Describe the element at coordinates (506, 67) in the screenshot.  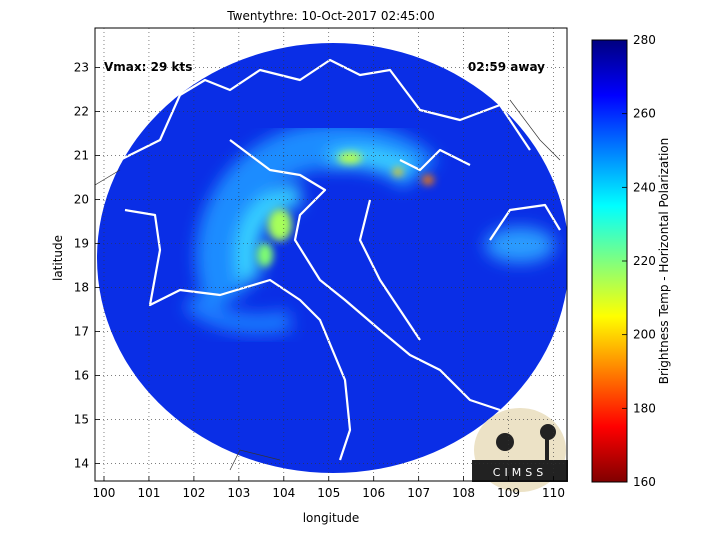
I see `annotation: 02:59 away` at that location.